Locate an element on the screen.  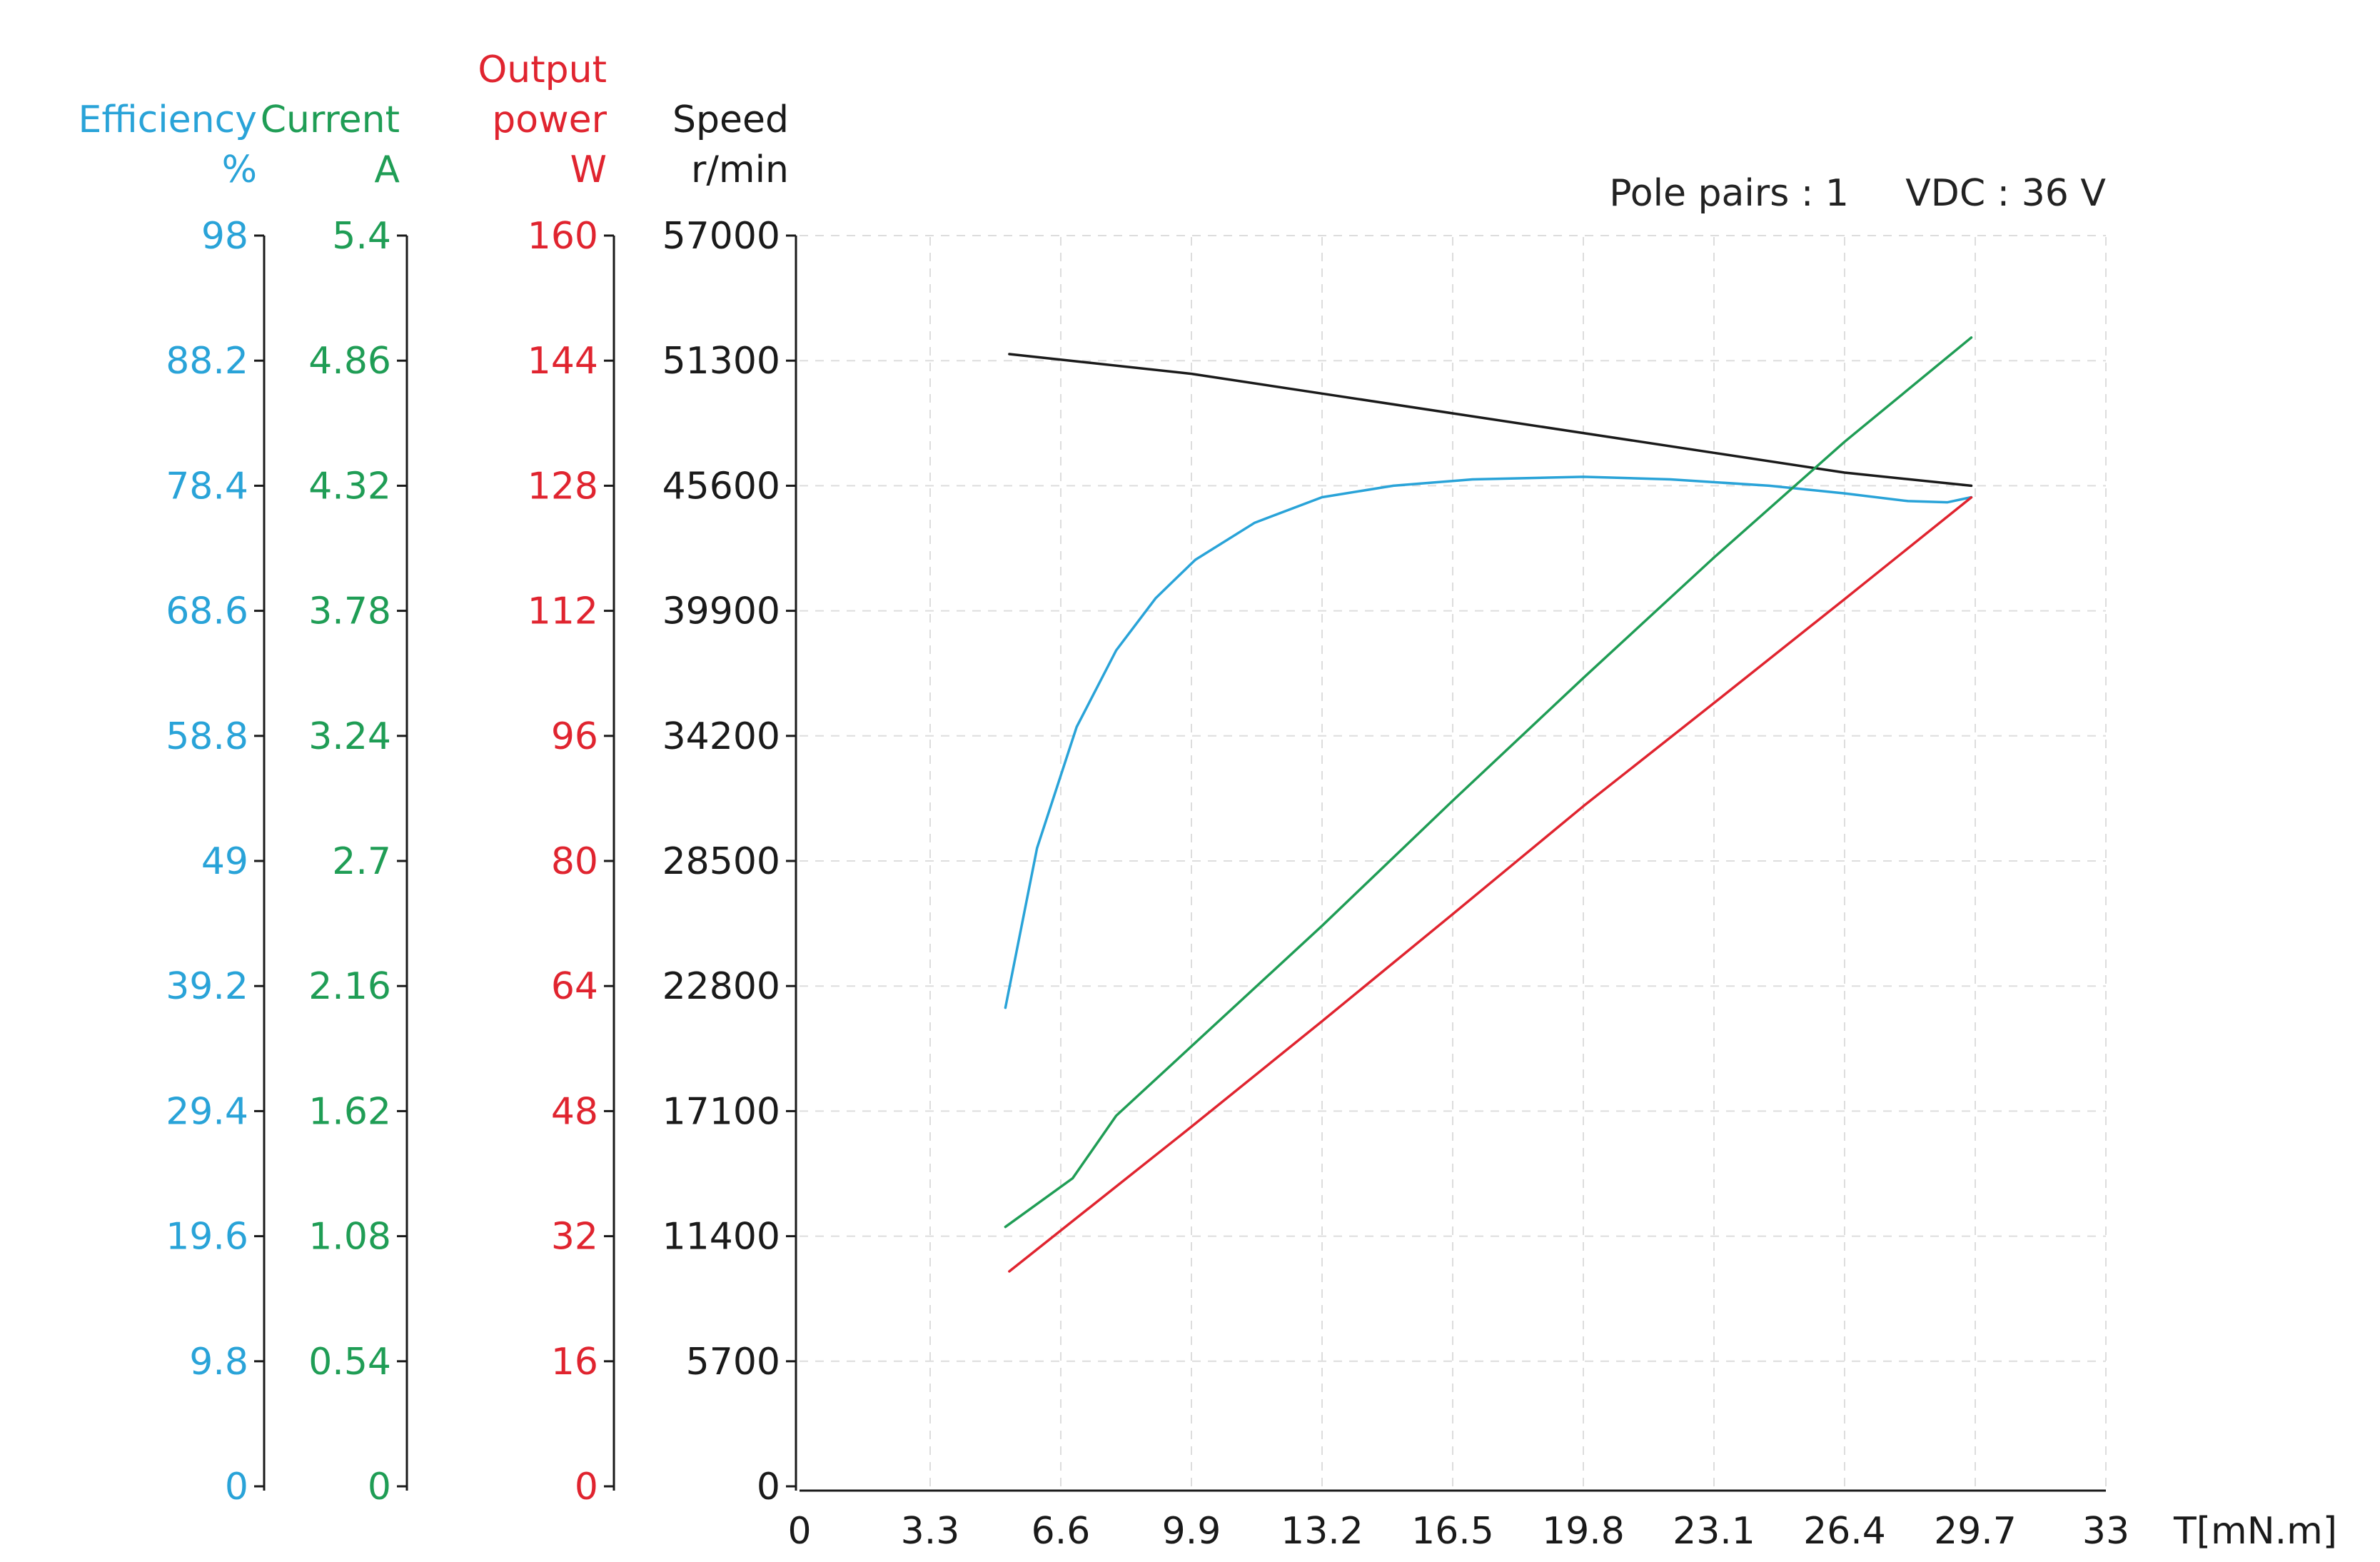
power-tick-label: 96 is located at coordinates (574, 736).